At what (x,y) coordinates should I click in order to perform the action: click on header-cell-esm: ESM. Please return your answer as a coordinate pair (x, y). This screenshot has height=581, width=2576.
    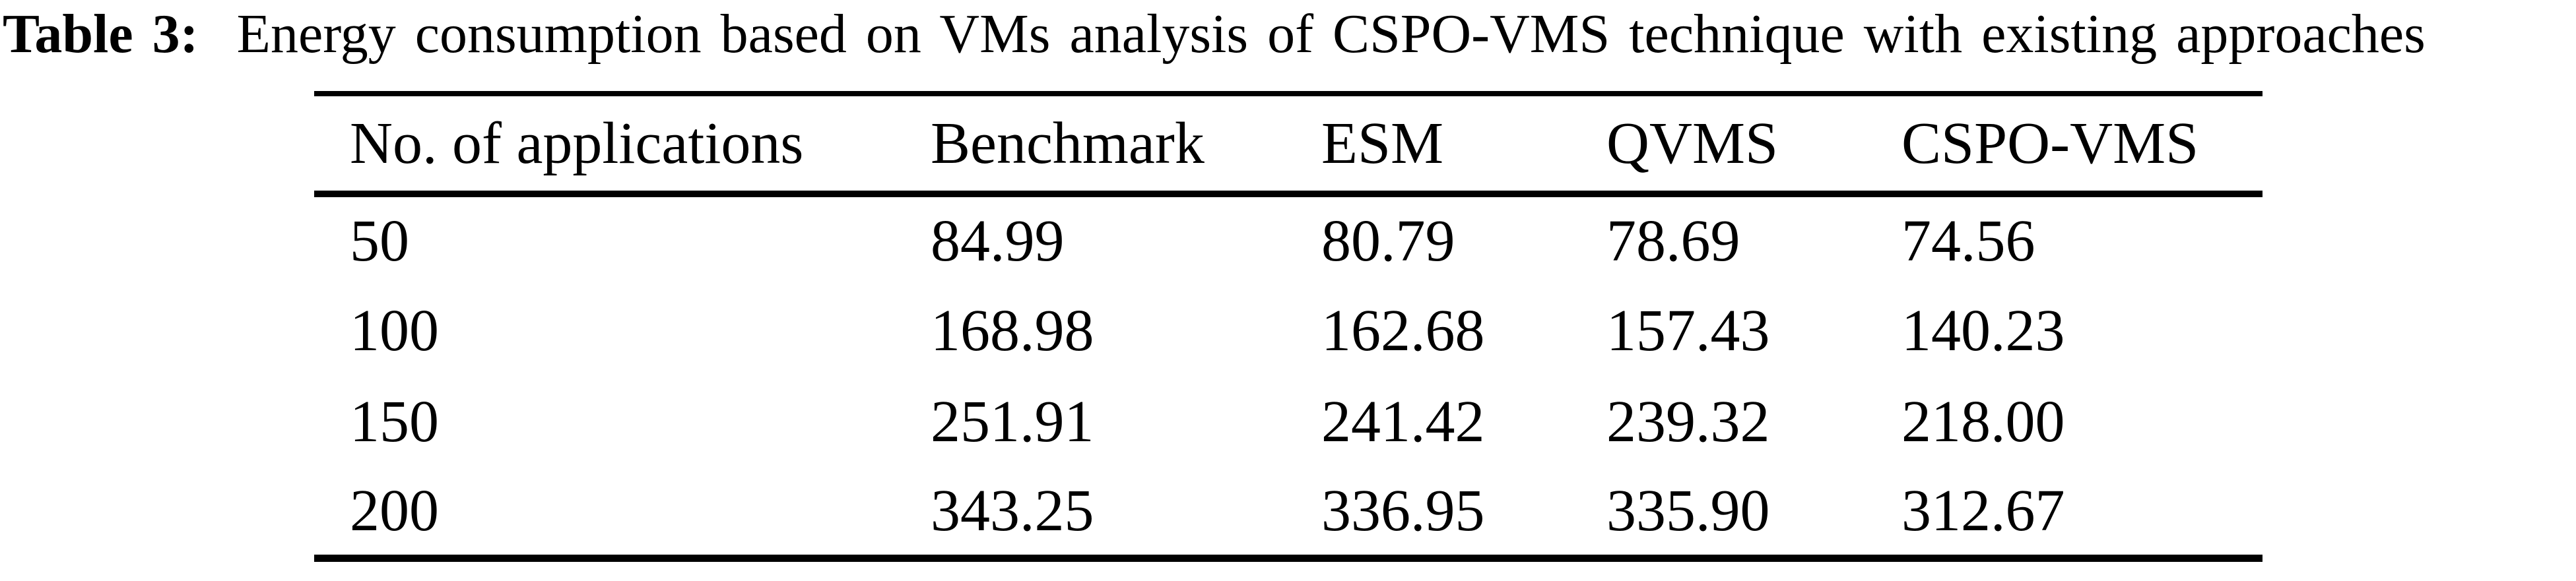
    Looking at the image, I should click on (1463, 144).